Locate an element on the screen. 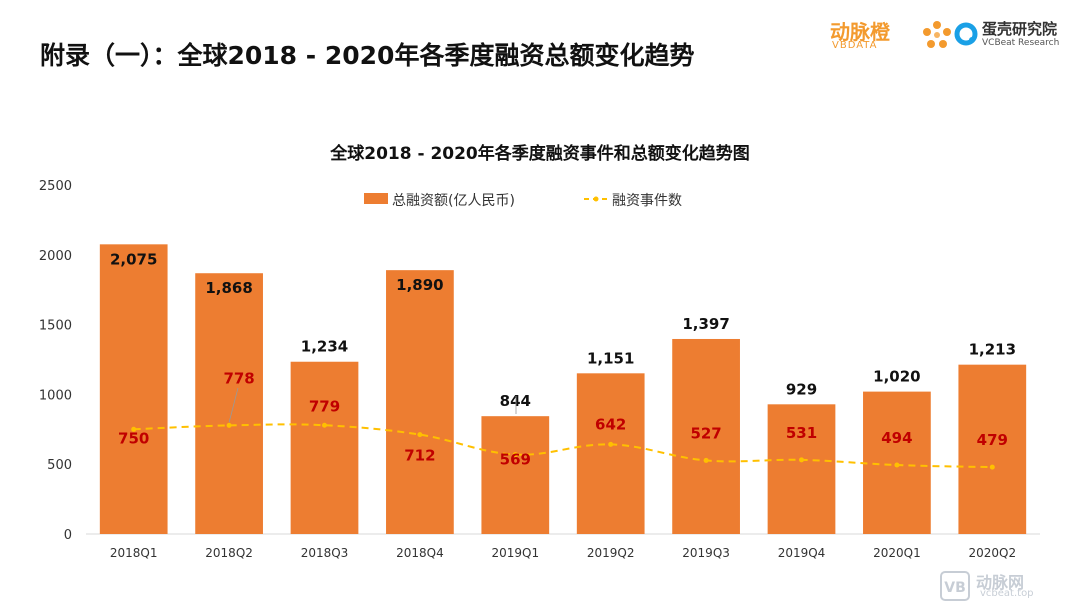  line-value-label: 750 is located at coordinates (133, 438).